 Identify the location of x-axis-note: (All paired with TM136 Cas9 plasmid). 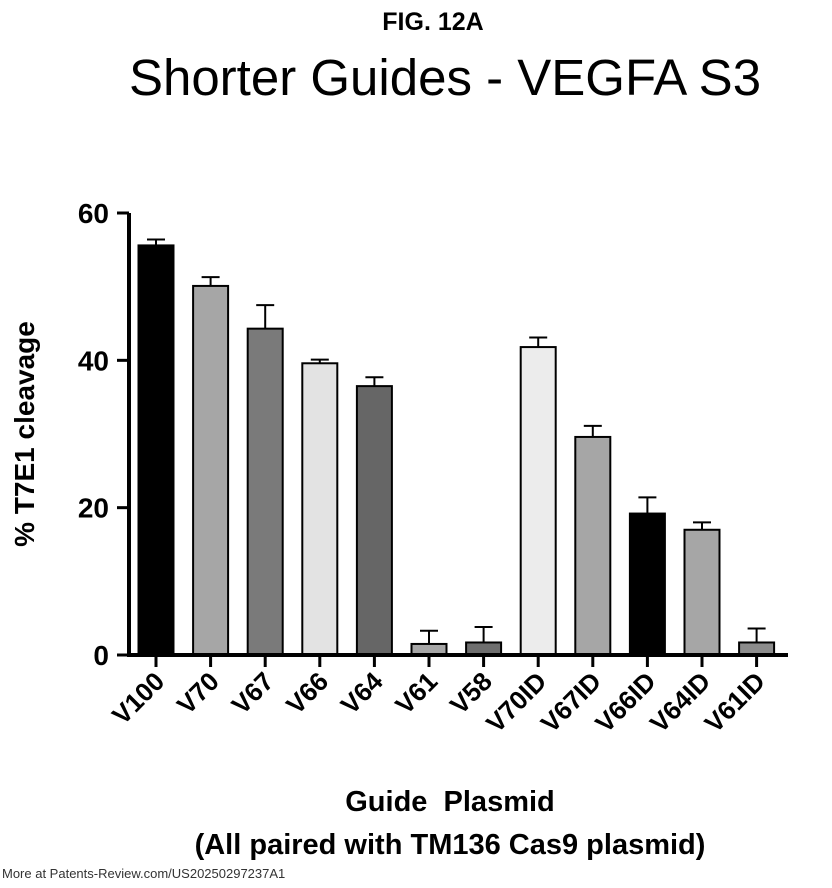
(450, 845).